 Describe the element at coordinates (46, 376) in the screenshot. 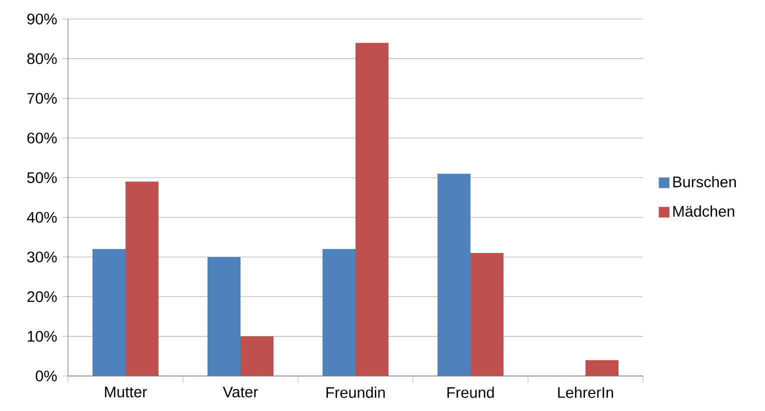

I see `y-tick-label: 0%` at that location.